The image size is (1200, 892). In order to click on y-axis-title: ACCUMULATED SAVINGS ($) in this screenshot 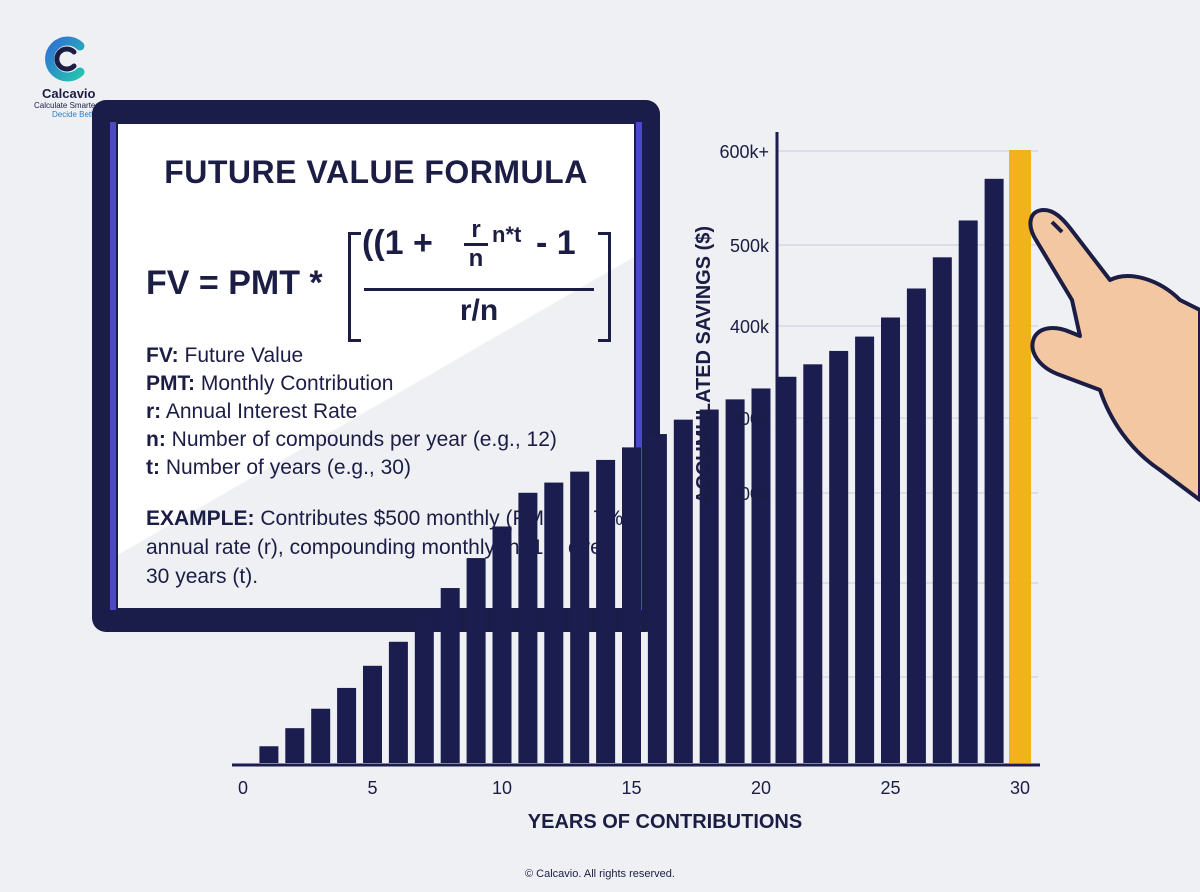, I will do `click(704, 365)`.